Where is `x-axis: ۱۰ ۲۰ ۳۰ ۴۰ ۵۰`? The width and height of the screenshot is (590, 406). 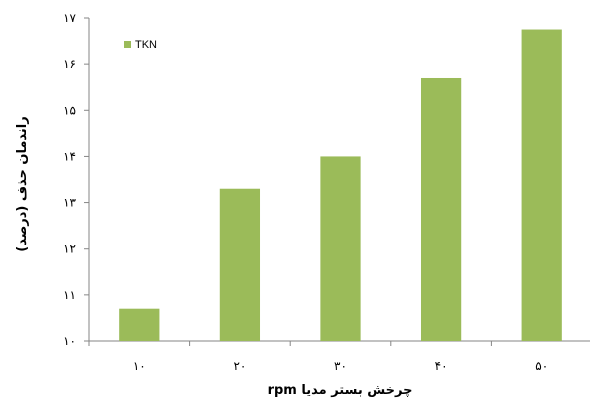 x-axis: ۱۰ ۲۰ ۳۰ ۴۰ ۵۰ is located at coordinates (339, 356).